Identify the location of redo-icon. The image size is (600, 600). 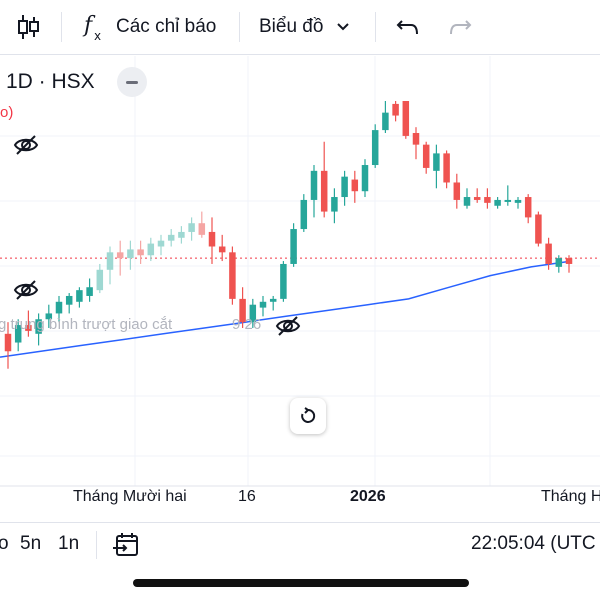
(461, 27).